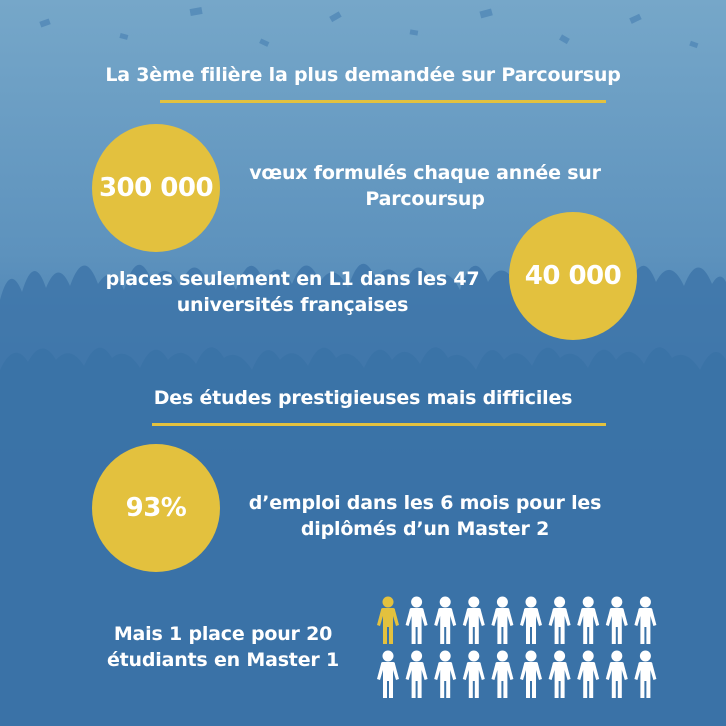  What do you see at coordinates (223, 634) in the screenshot?
I see `ratio-text-line: Mais 1 place pour 20` at bounding box center [223, 634].